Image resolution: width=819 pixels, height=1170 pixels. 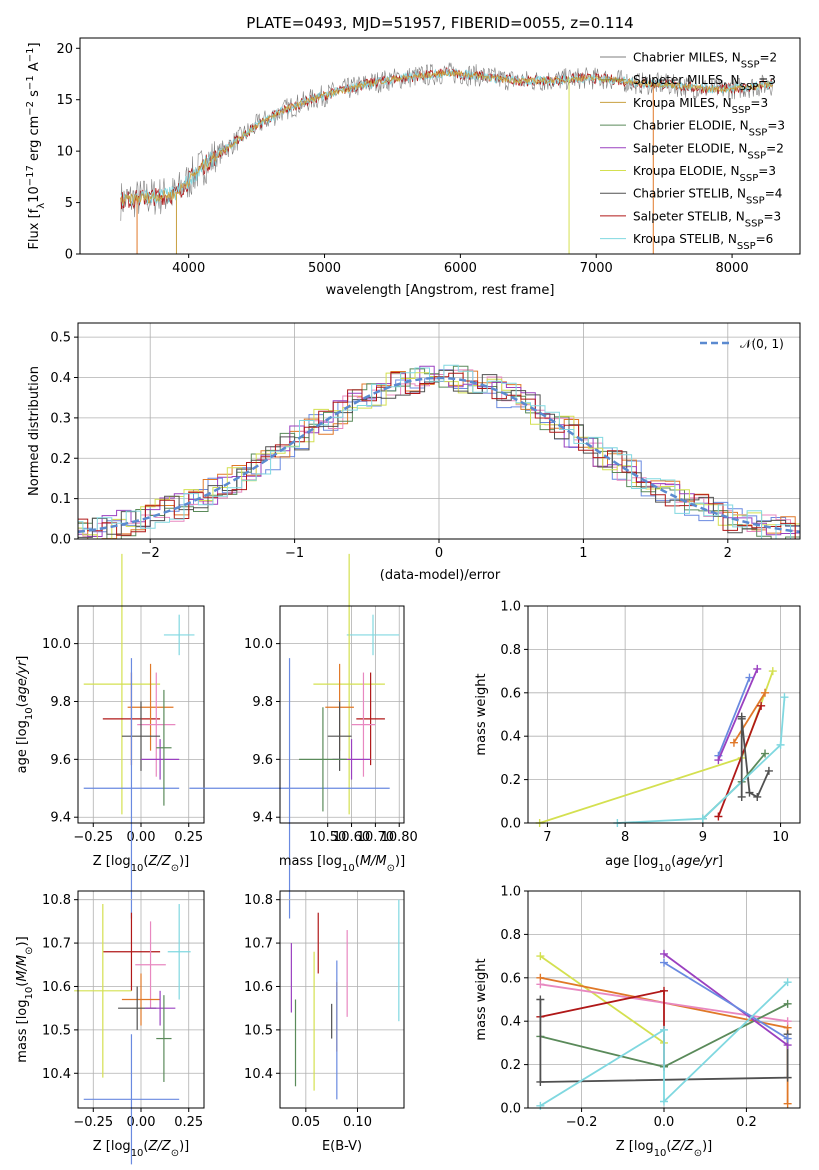 What do you see at coordinates (69, 255) in the screenshot?
I see `y-tick-label: 0` at bounding box center [69, 255].